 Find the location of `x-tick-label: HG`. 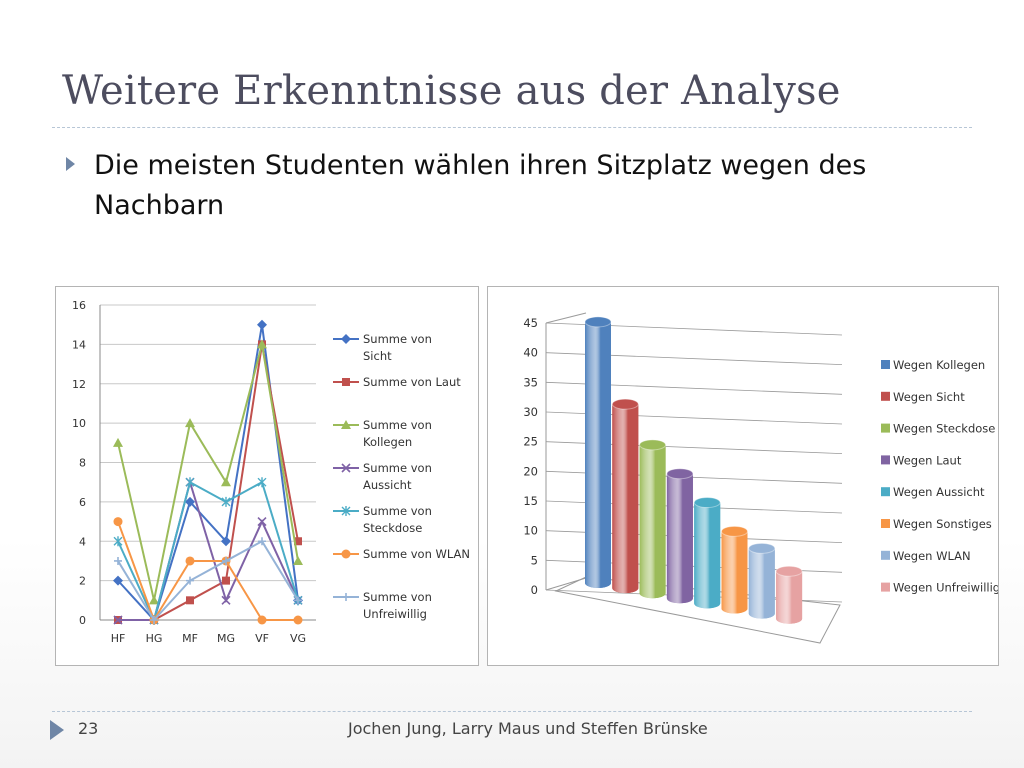

x-tick-label: HG is located at coordinates (154, 638).